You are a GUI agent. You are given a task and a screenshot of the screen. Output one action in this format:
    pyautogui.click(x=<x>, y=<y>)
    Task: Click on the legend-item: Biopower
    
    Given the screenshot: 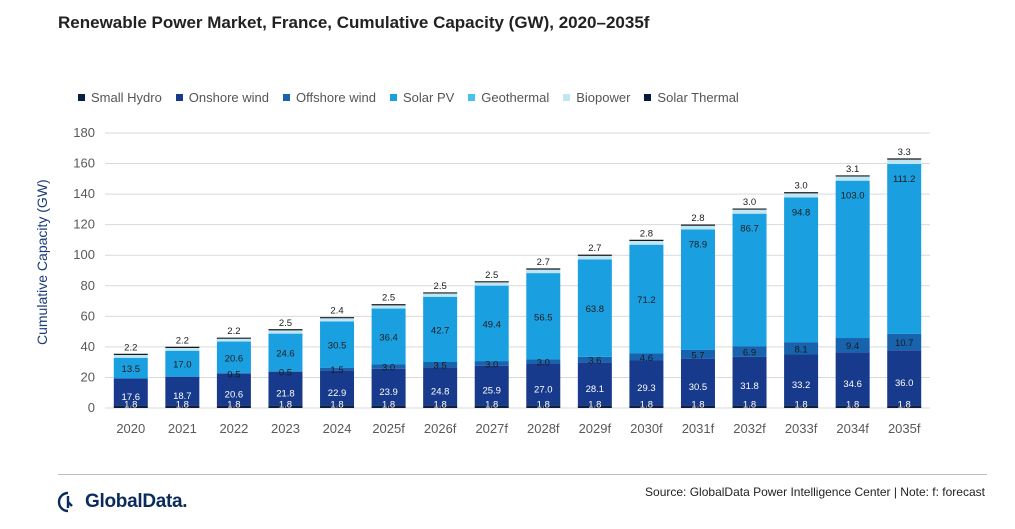 What is the action you would take?
    pyautogui.click(x=596, y=97)
    